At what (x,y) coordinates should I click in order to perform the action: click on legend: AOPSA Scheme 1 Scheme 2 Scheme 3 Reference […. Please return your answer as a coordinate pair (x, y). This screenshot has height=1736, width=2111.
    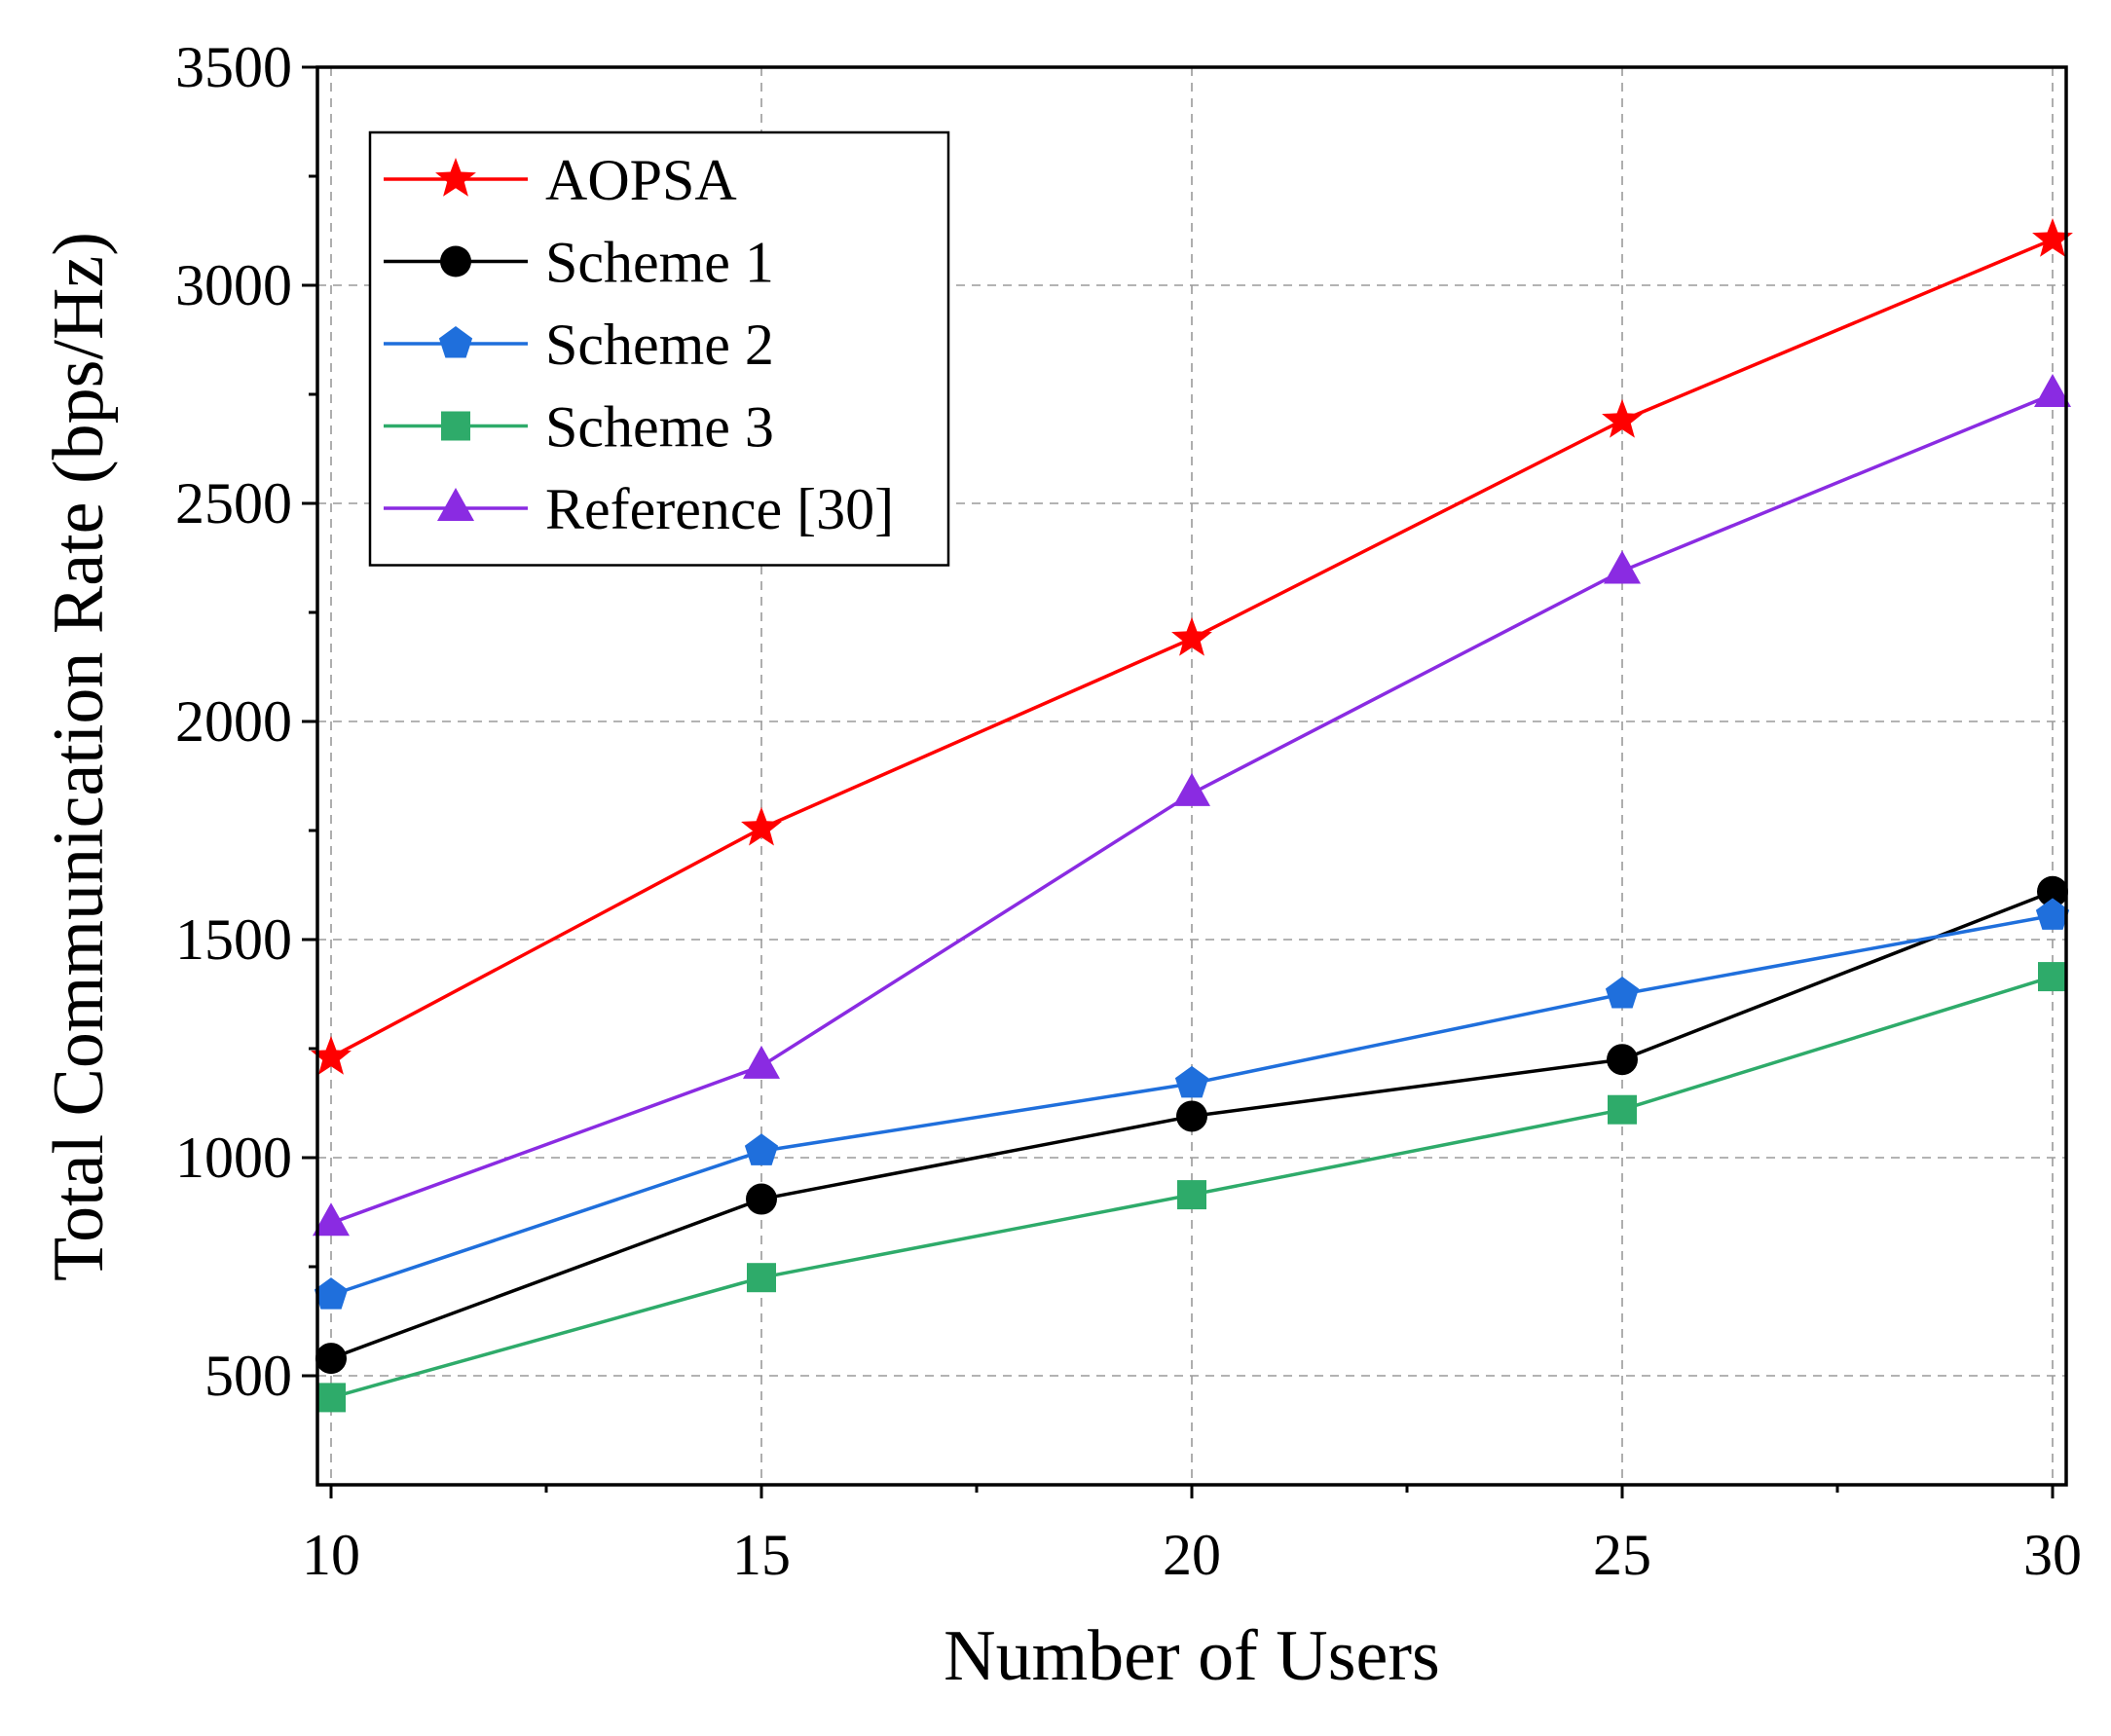
    Looking at the image, I should click on (659, 348).